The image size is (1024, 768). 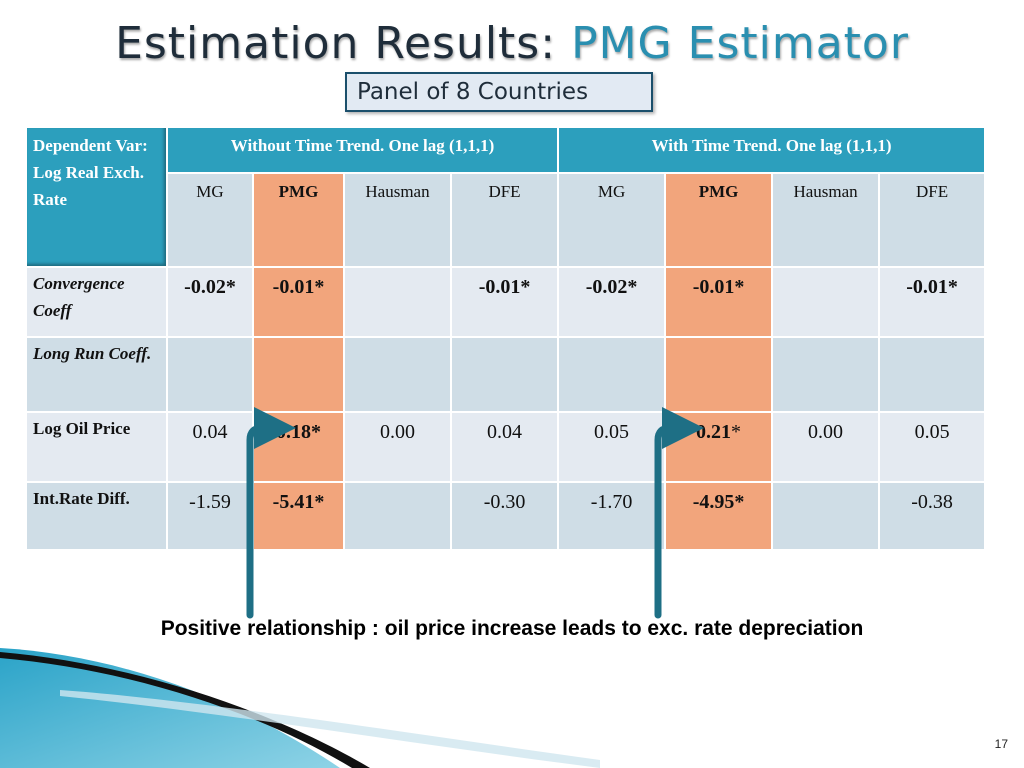 I want to click on cell-value: 0.21, so click(x=714, y=432).